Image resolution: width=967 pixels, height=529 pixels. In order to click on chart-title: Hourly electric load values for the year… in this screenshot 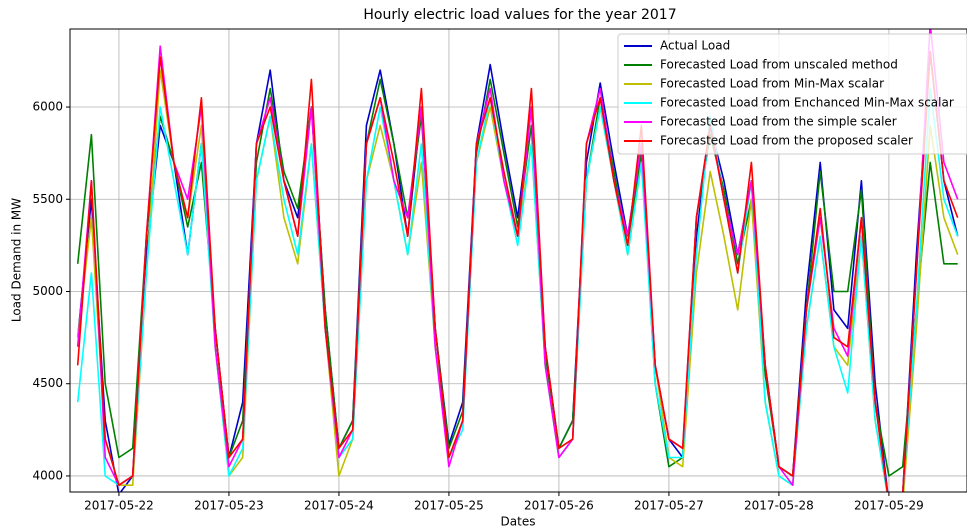, I will do `click(519, 15)`.